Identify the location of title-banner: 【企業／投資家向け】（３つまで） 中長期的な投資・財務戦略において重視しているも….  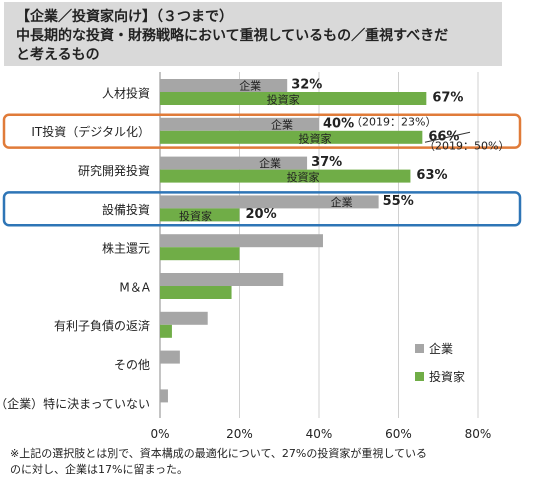
(253, 34).